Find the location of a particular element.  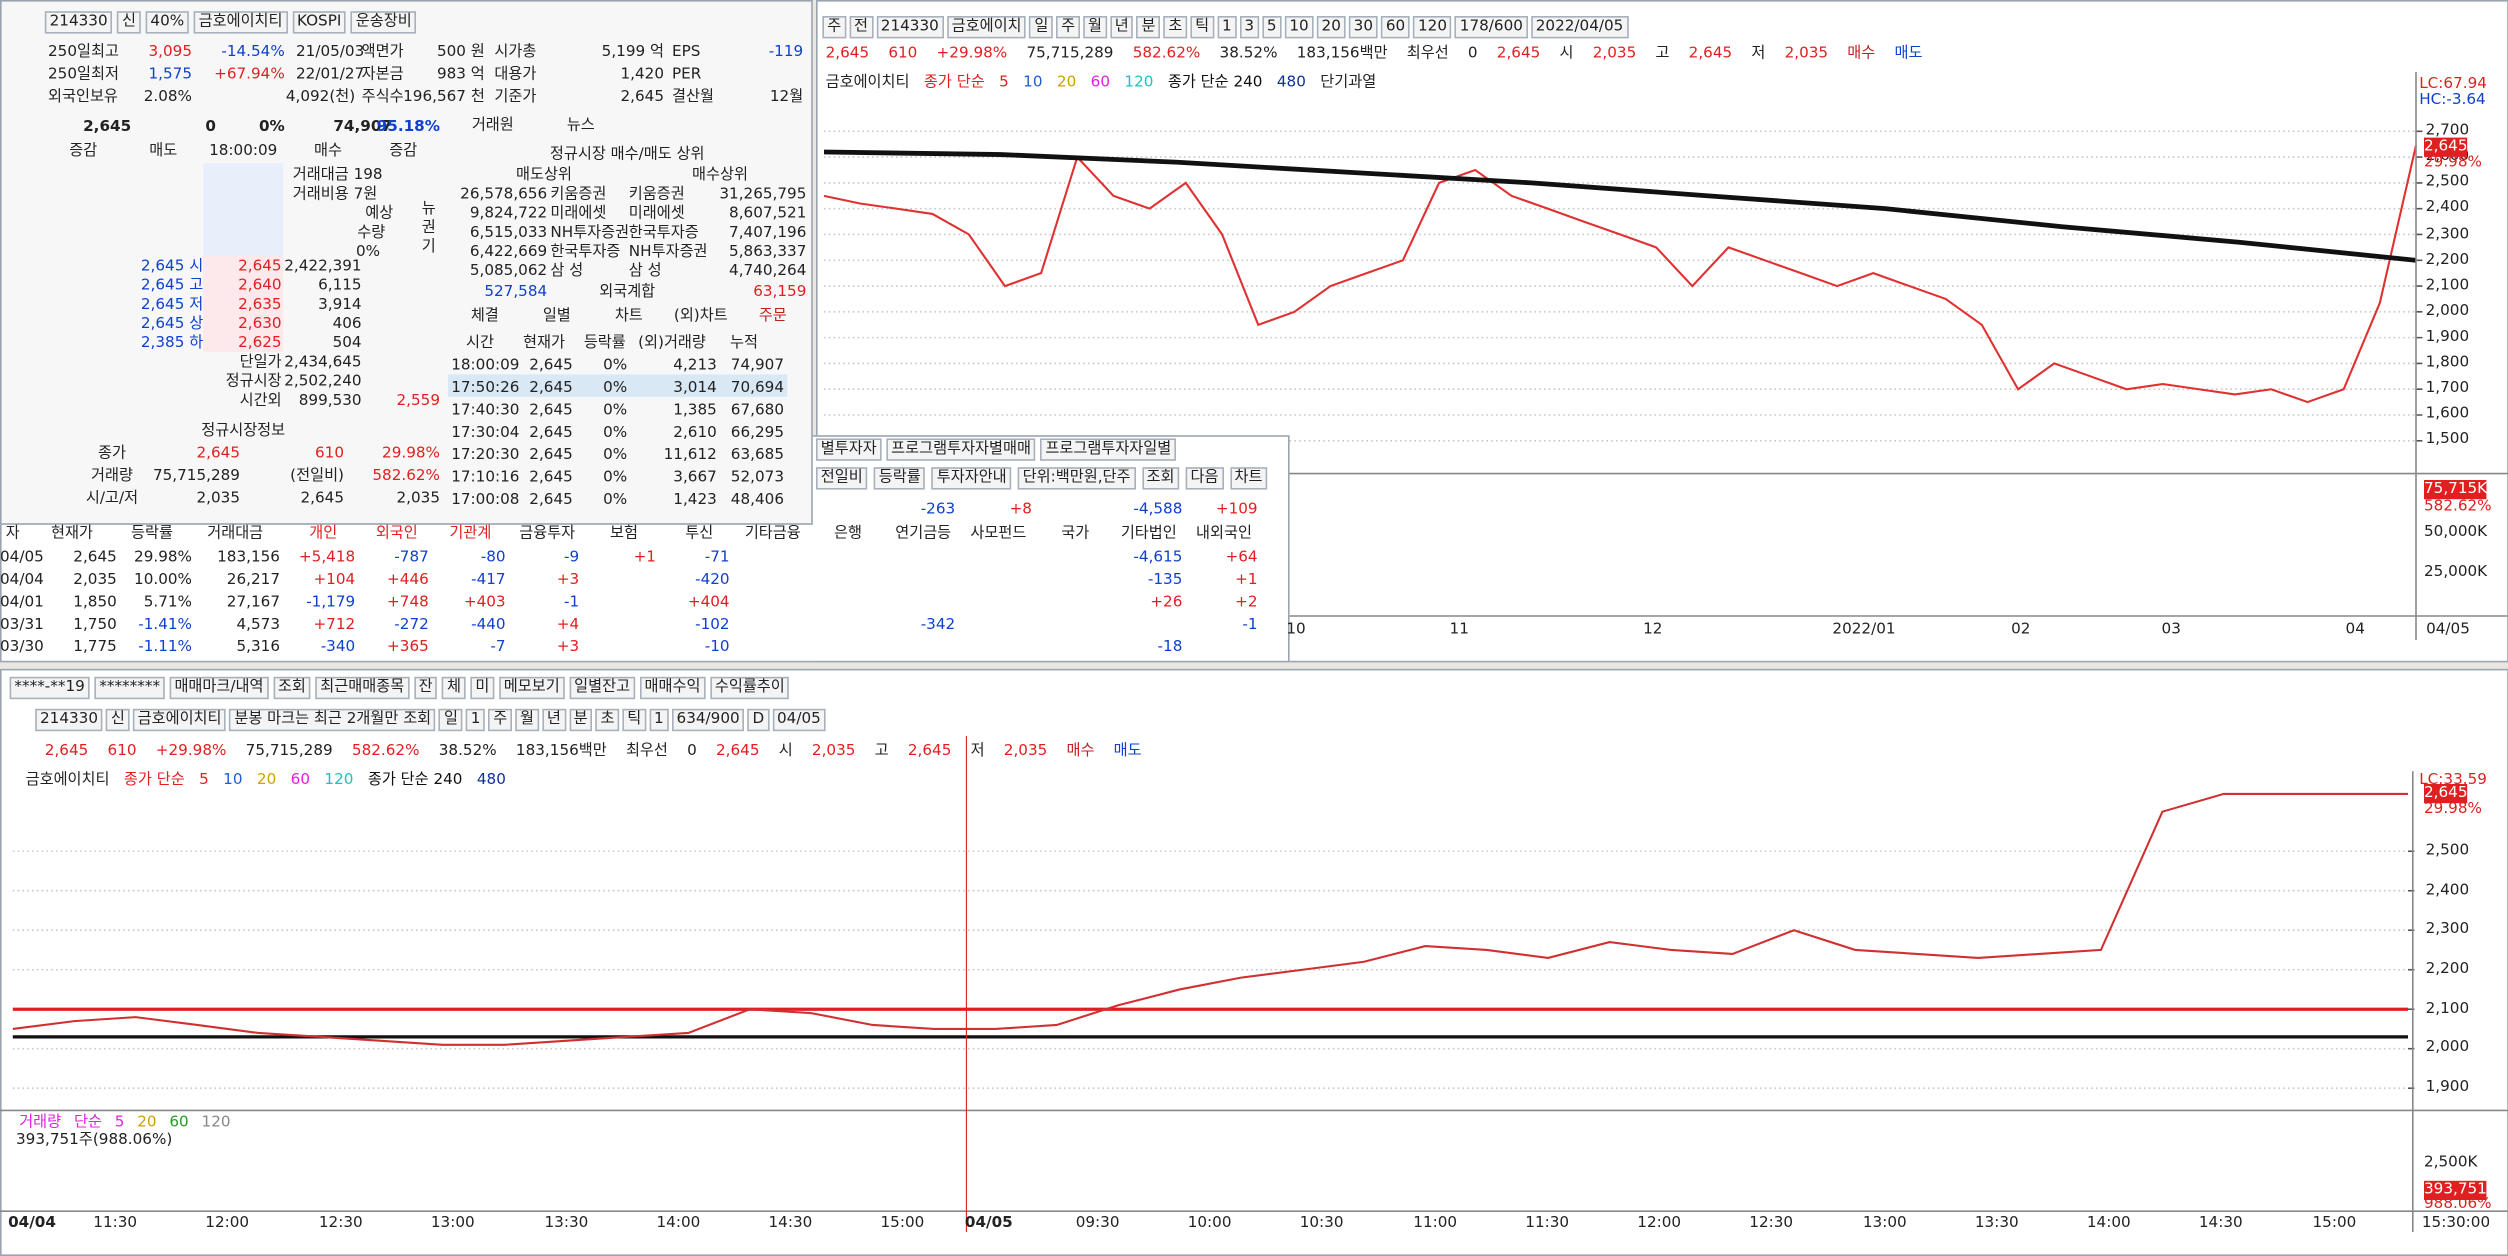

ask-area is located at coordinates (243, 209).